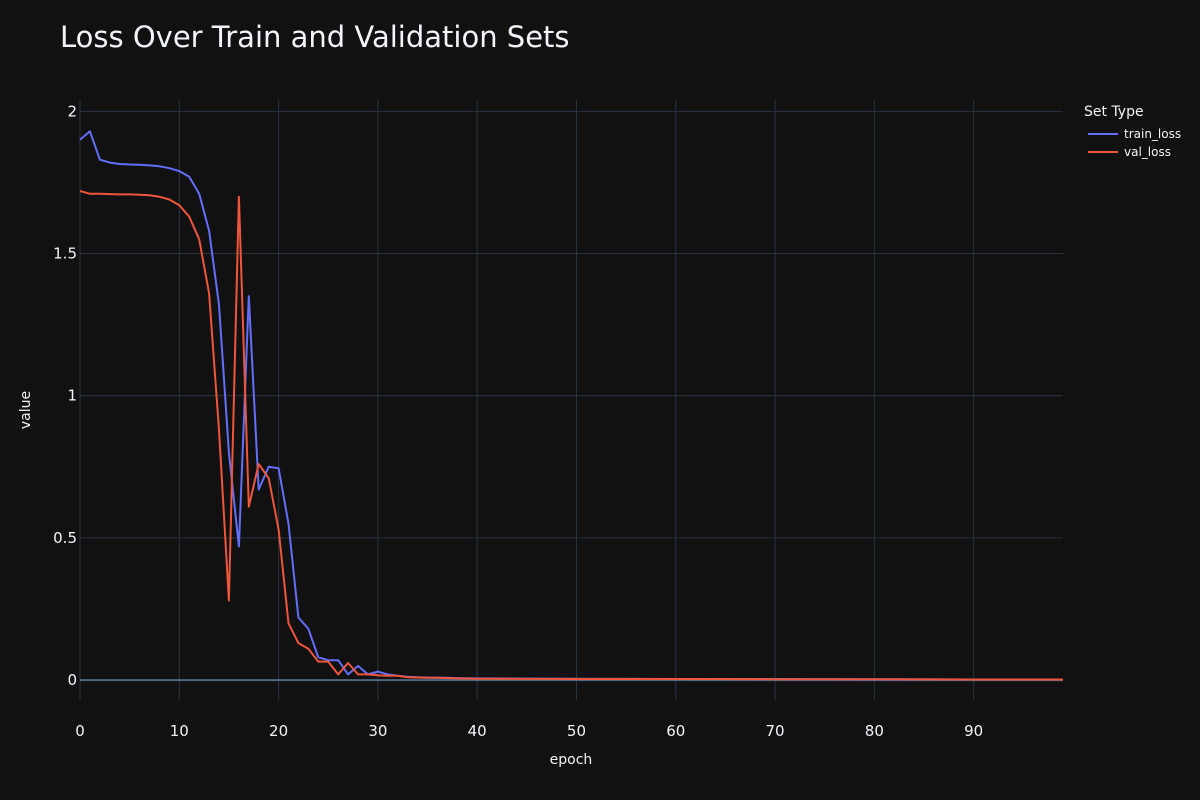  Describe the element at coordinates (26, 410) in the screenshot. I see `y-axis-label: value` at that location.